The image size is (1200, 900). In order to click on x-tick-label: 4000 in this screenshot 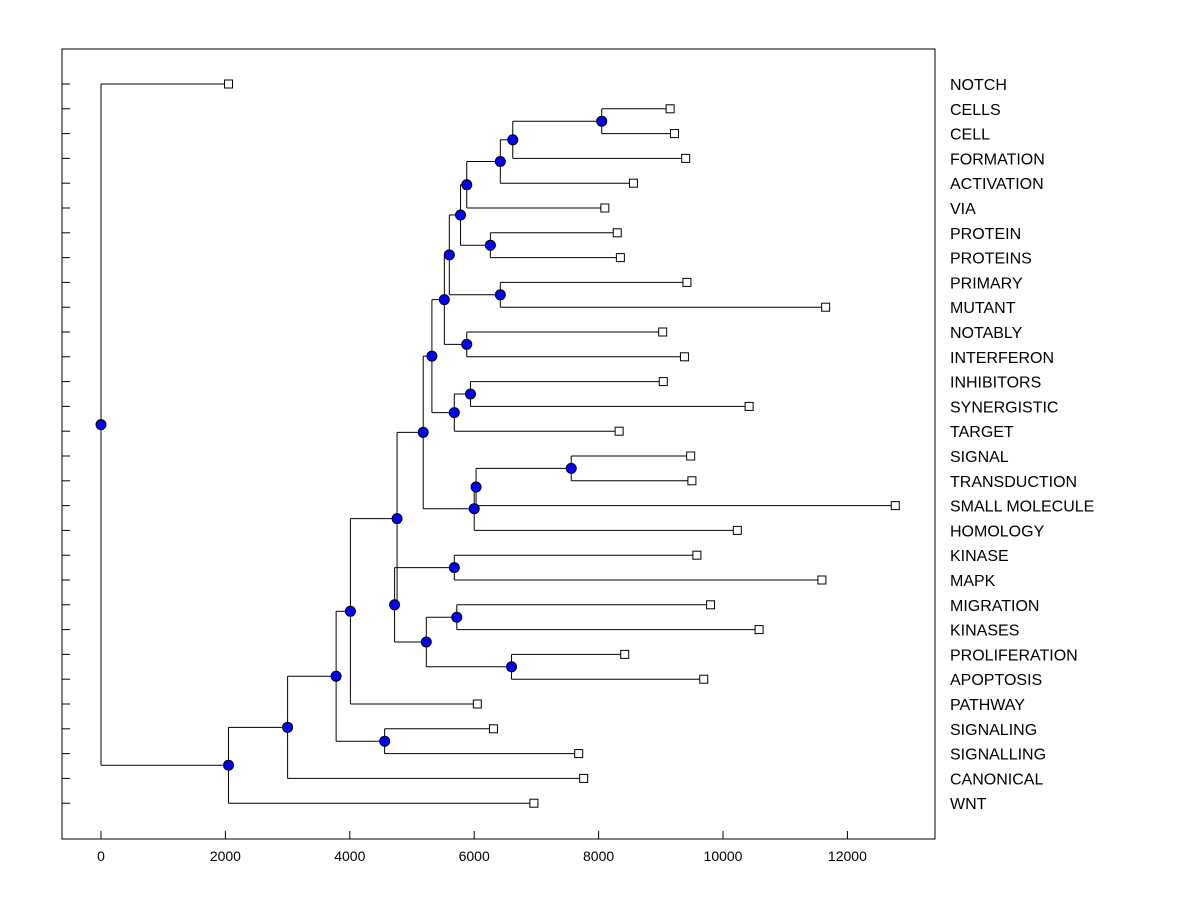, I will do `click(349, 856)`.